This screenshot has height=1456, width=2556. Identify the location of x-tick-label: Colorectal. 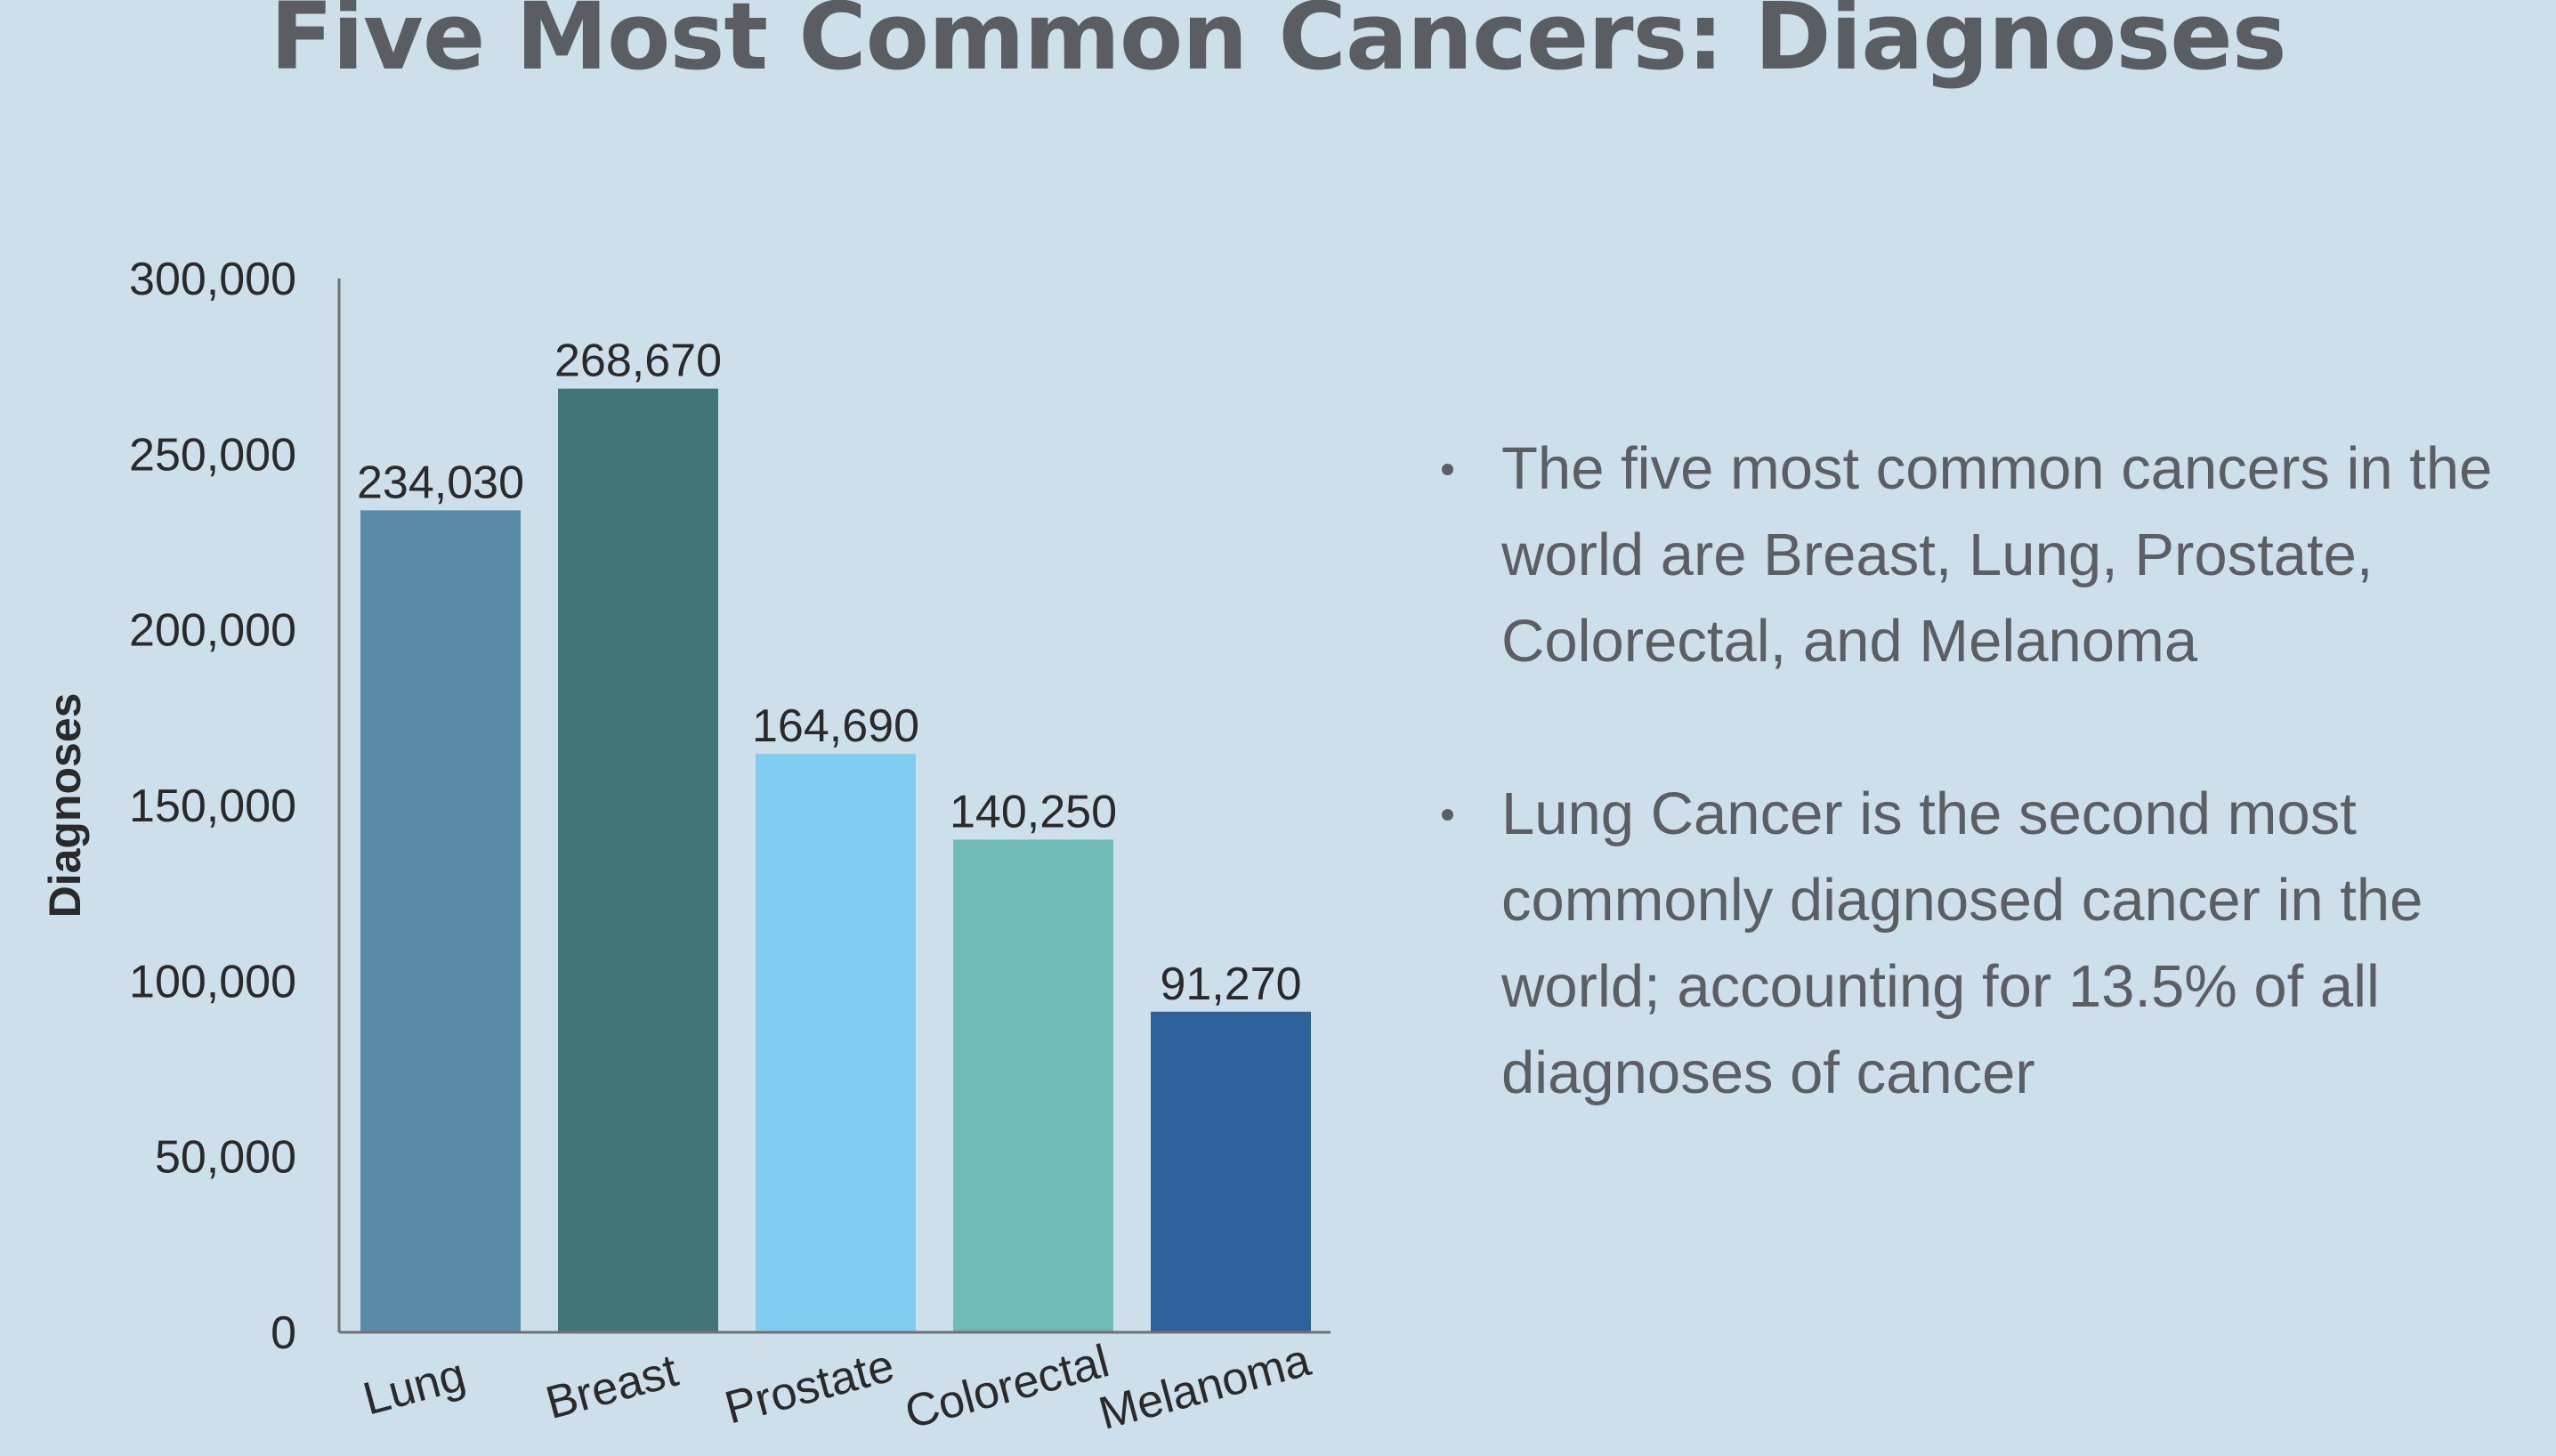
(1007, 1387).